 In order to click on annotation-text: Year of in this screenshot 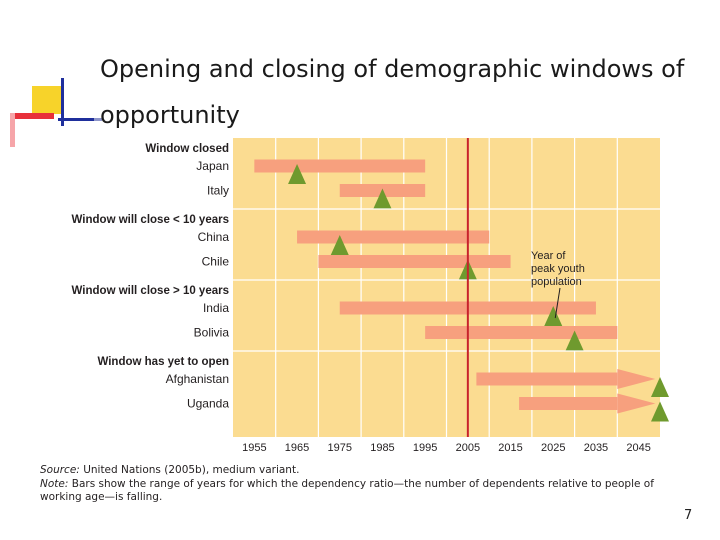, I will do `click(548, 256)`.